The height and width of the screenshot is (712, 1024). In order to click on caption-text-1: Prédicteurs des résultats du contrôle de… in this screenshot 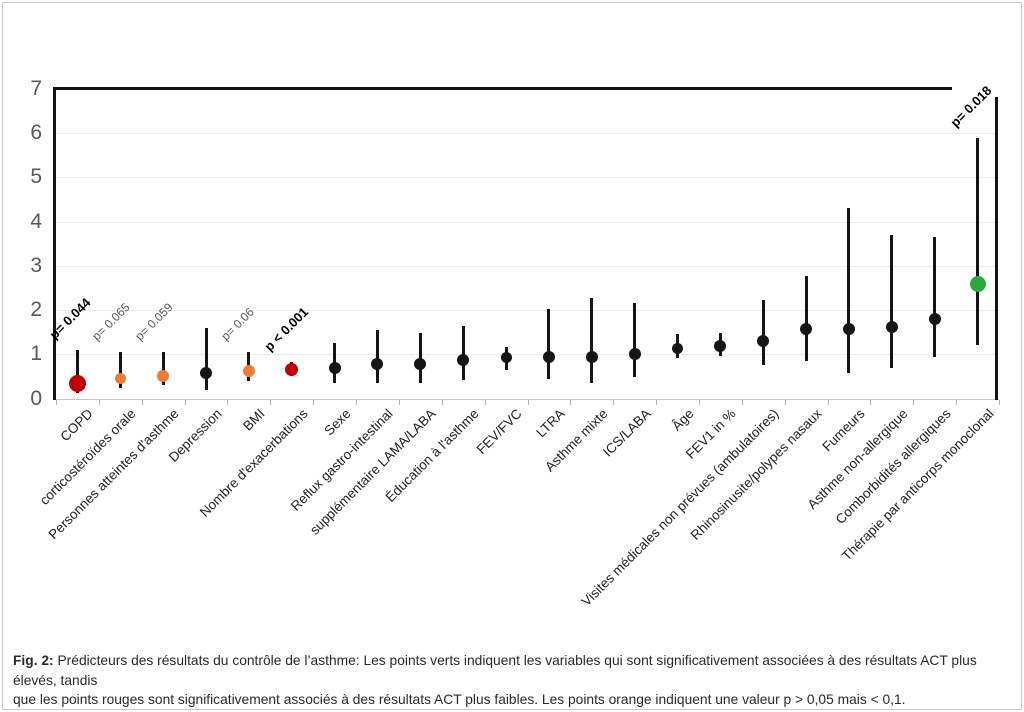, I will do `click(495, 670)`.